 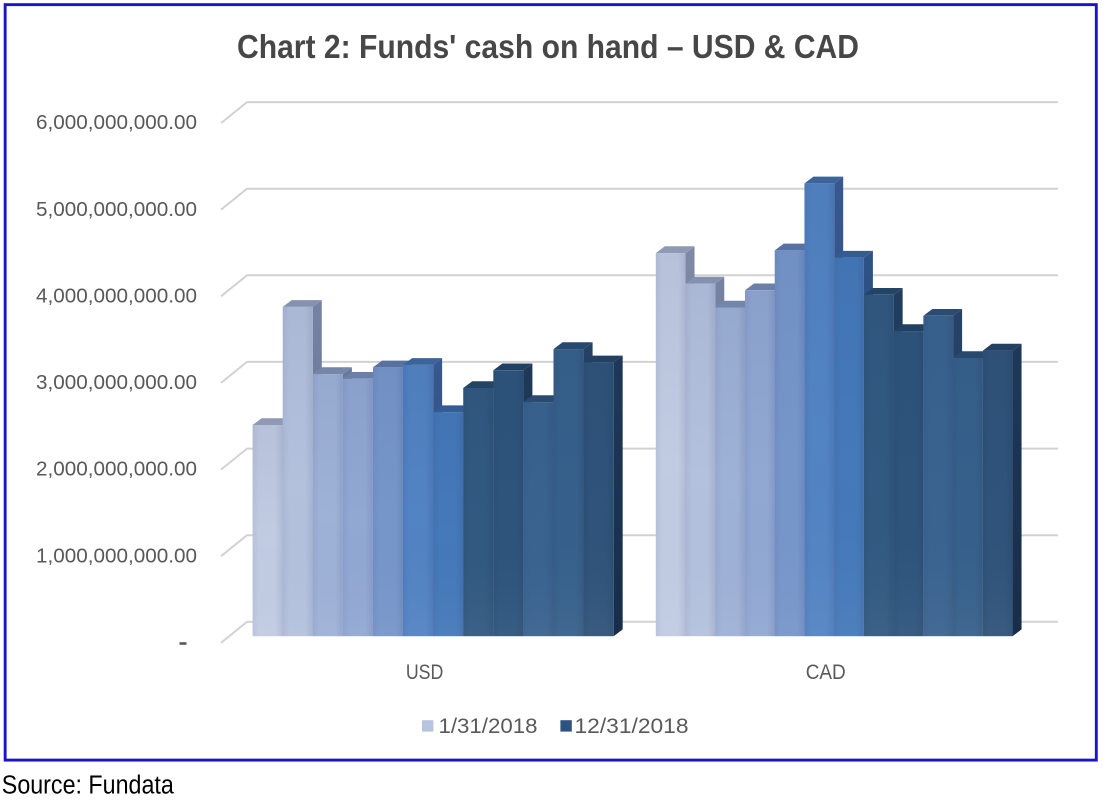 I want to click on svg-text:Chart 2: Funds' cash on hand –: Chart 2: Funds' cash on hand – USD & CAD, so click(x=548, y=47).